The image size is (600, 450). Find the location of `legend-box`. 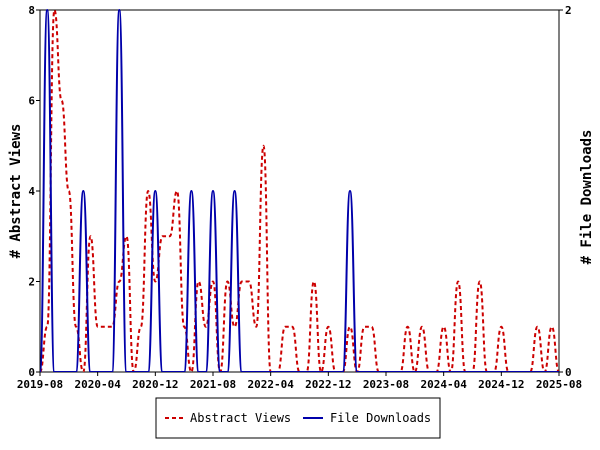

legend-box is located at coordinates (298, 418).